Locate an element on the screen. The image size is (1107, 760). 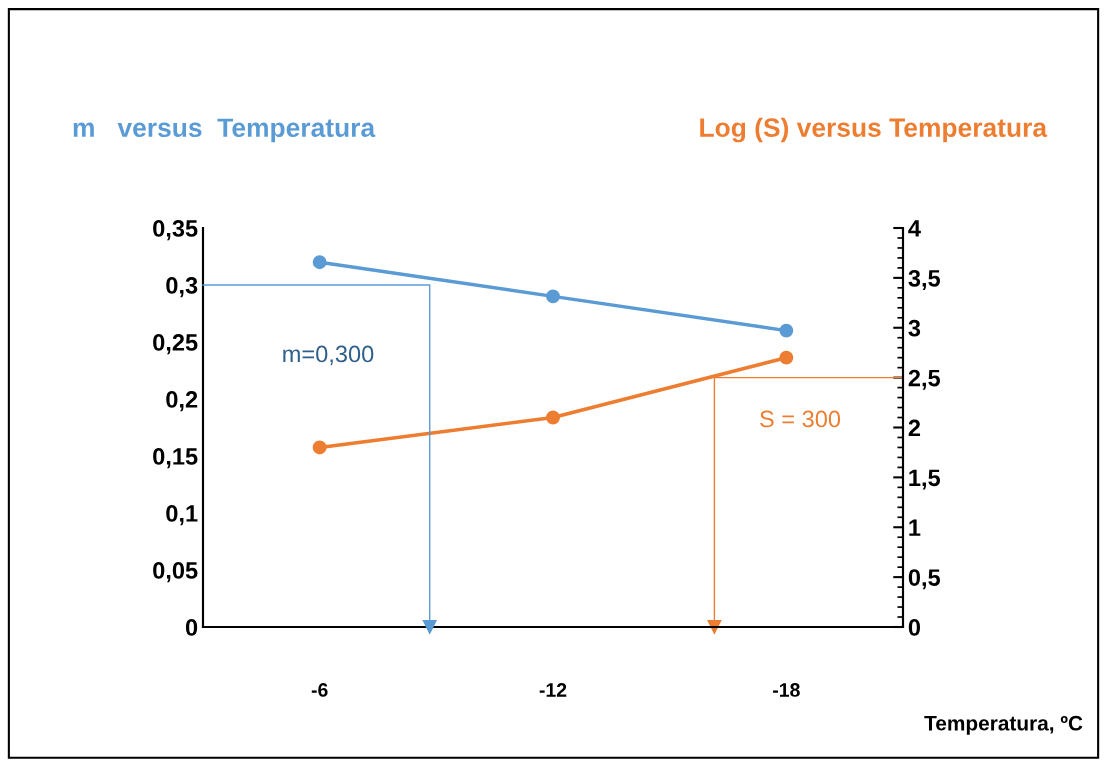
y2-tick-label: 0 is located at coordinates (914, 627).